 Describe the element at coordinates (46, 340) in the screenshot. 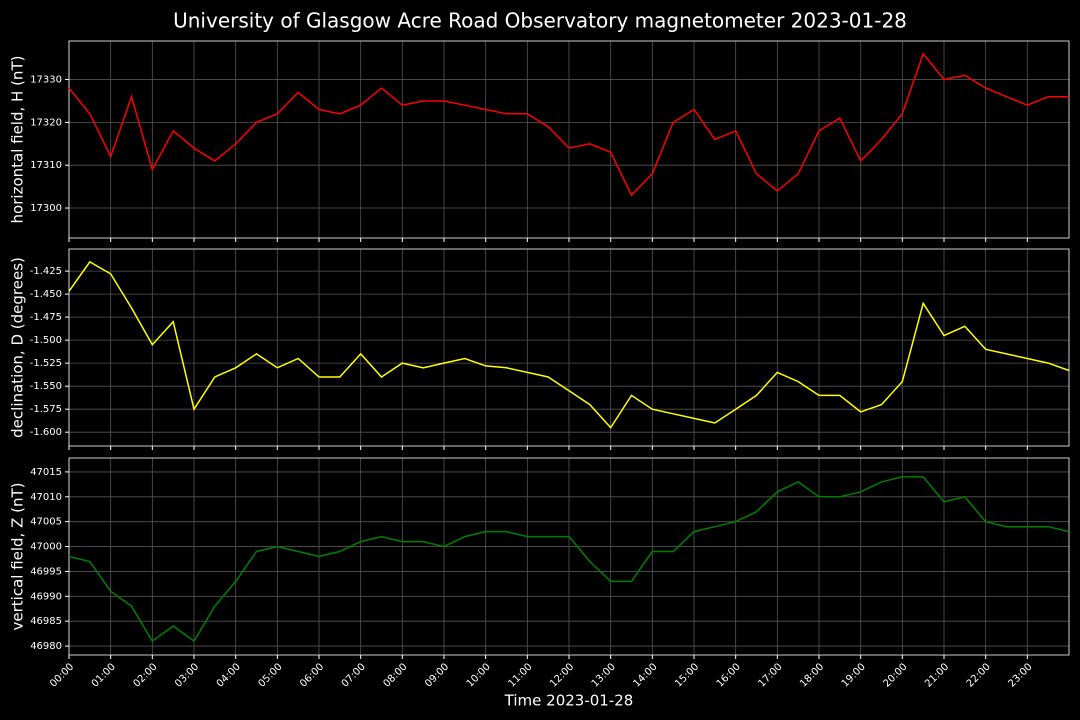

I see `y-tick-label: -1.500` at that location.